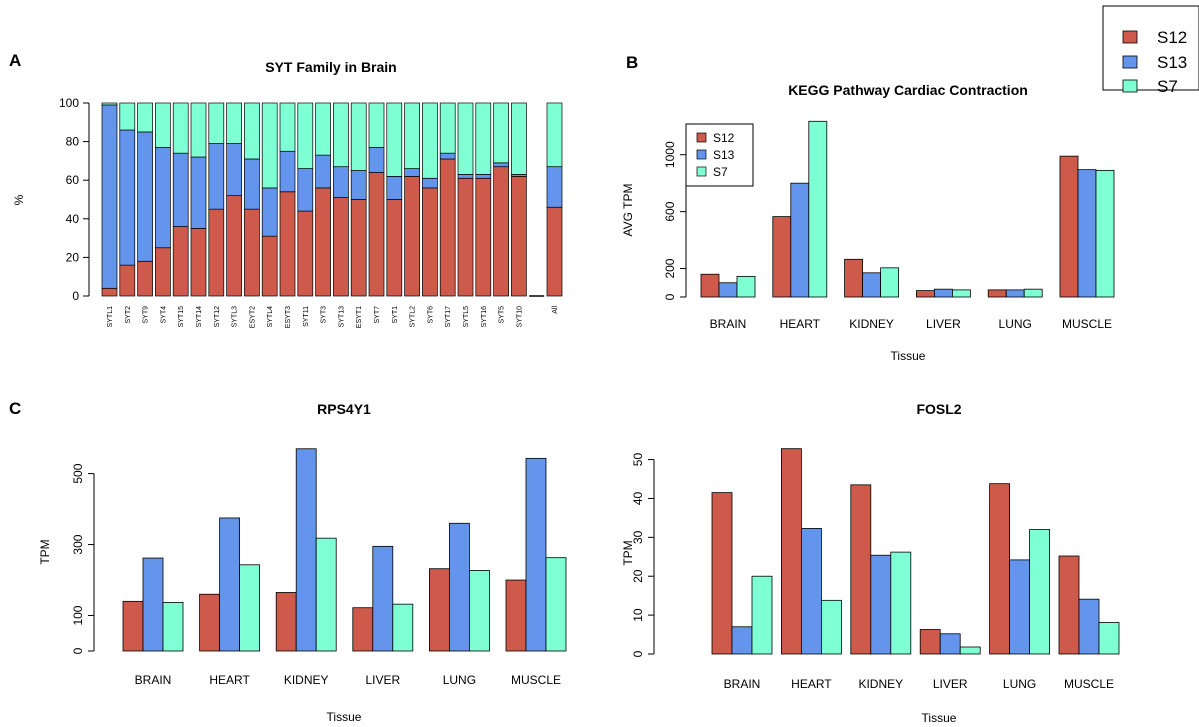 The height and width of the screenshot is (727, 1199). What do you see at coordinates (359, 317) in the screenshot?
I see `x-tick-label: ESYT1` at bounding box center [359, 317].